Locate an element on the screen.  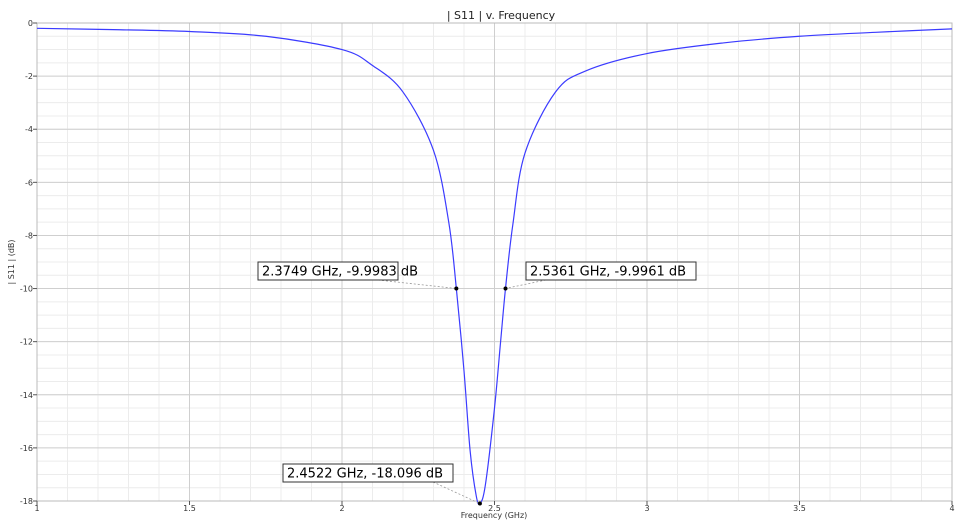
chart-title: | S11 | v. Frequency is located at coordinates (501, 15).